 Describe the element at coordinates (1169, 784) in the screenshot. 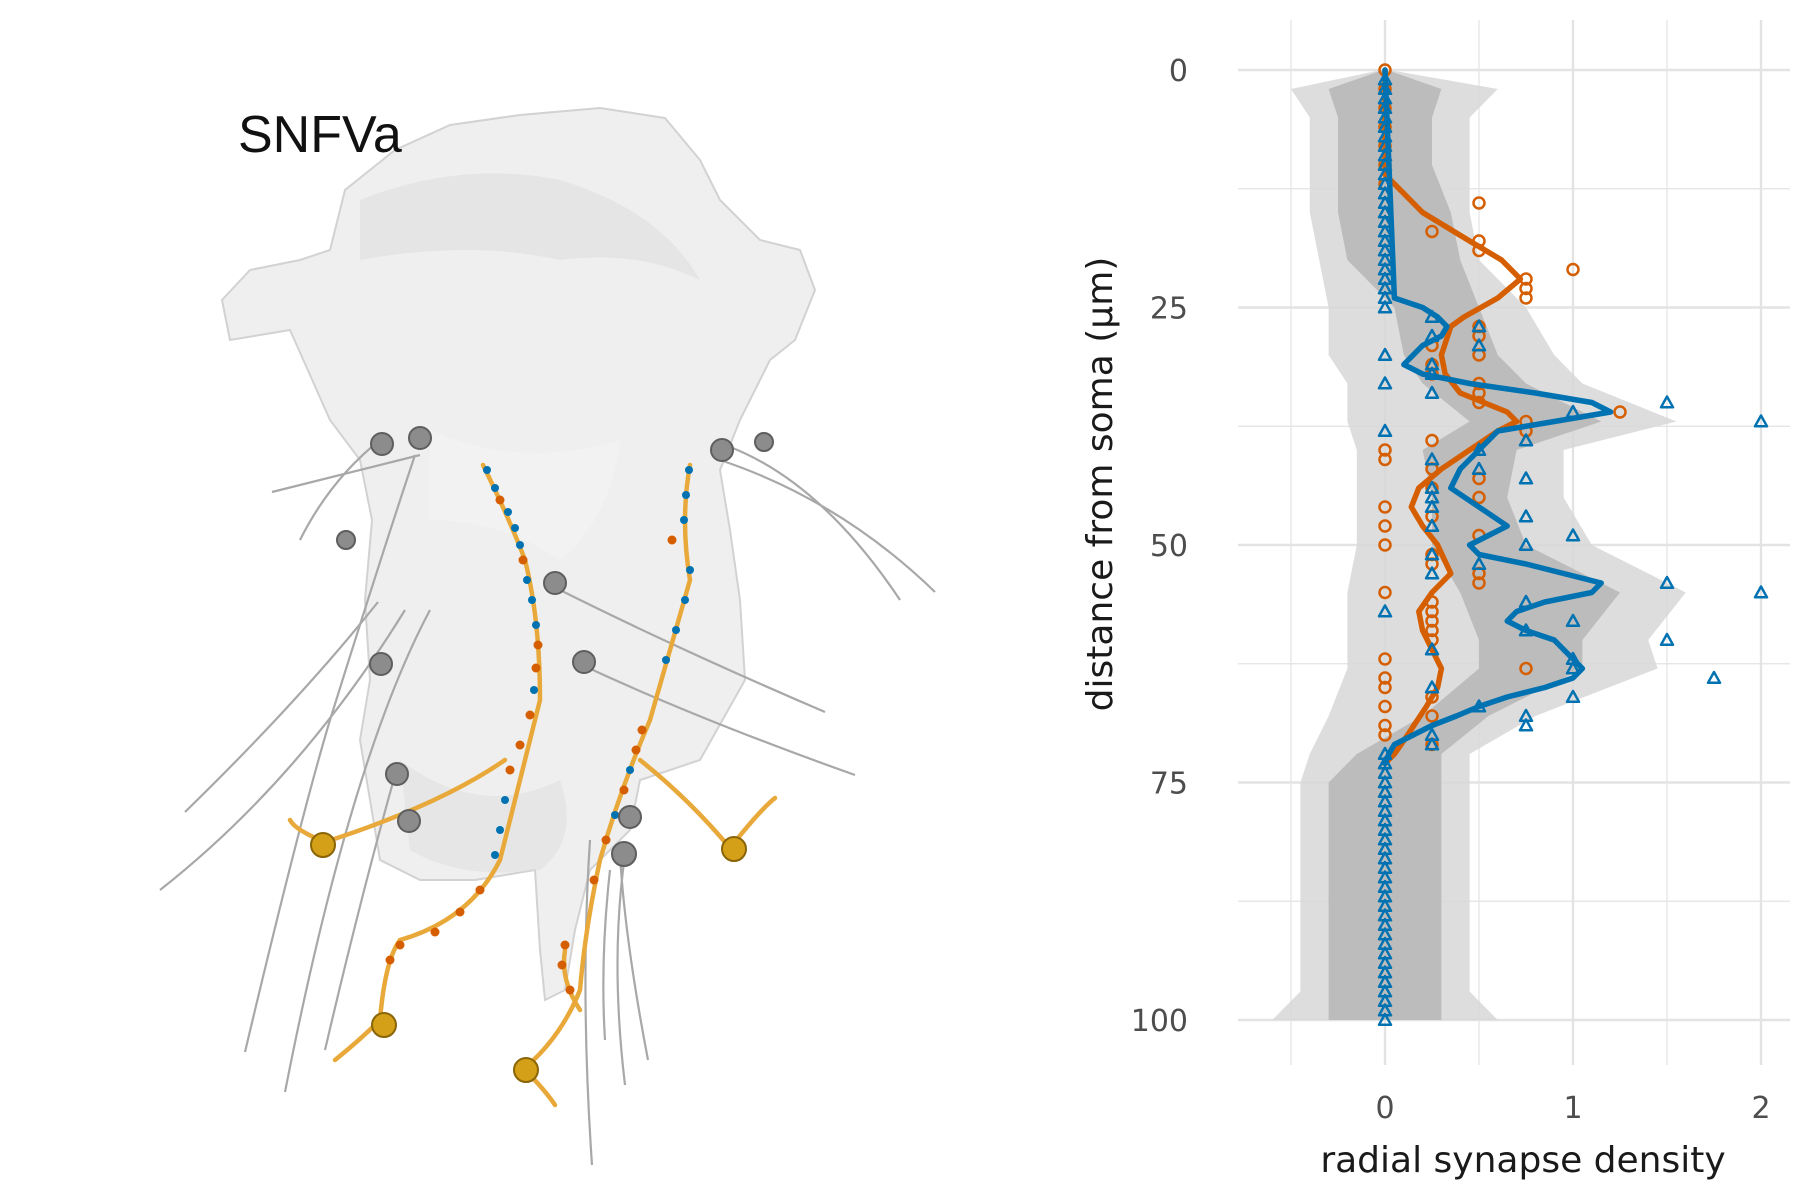

I see `y-tick-label: 75` at that location.